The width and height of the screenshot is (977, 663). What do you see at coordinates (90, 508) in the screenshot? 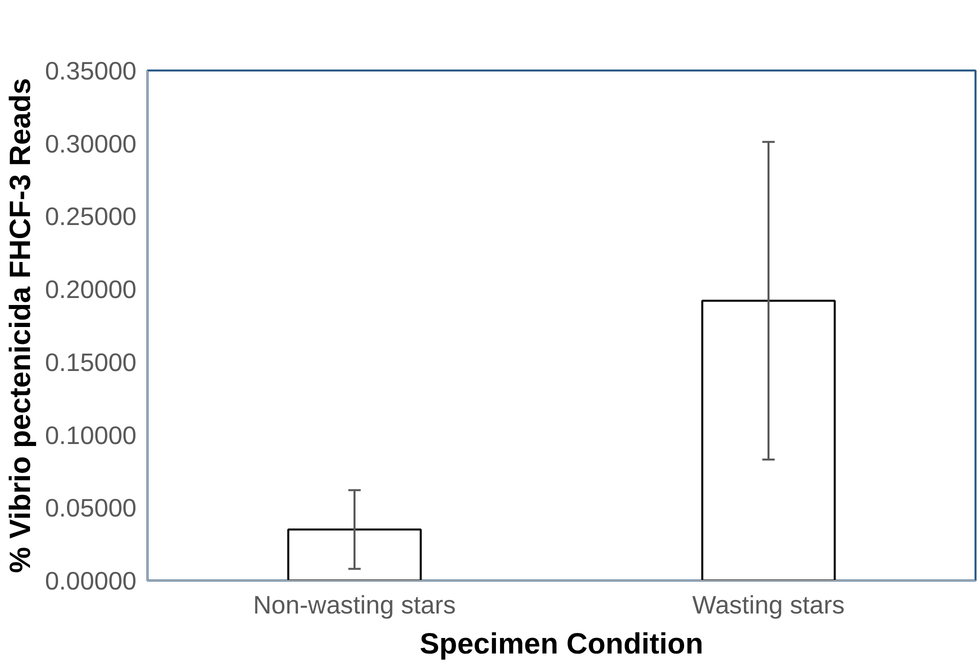
I see `y-tick-label: 0.05000` at bounding box center [90, 508].